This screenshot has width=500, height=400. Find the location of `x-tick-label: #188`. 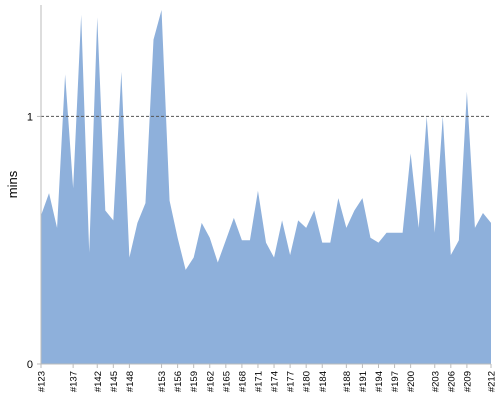

x-tick-label: #188 is located at coordinates (347, 381).